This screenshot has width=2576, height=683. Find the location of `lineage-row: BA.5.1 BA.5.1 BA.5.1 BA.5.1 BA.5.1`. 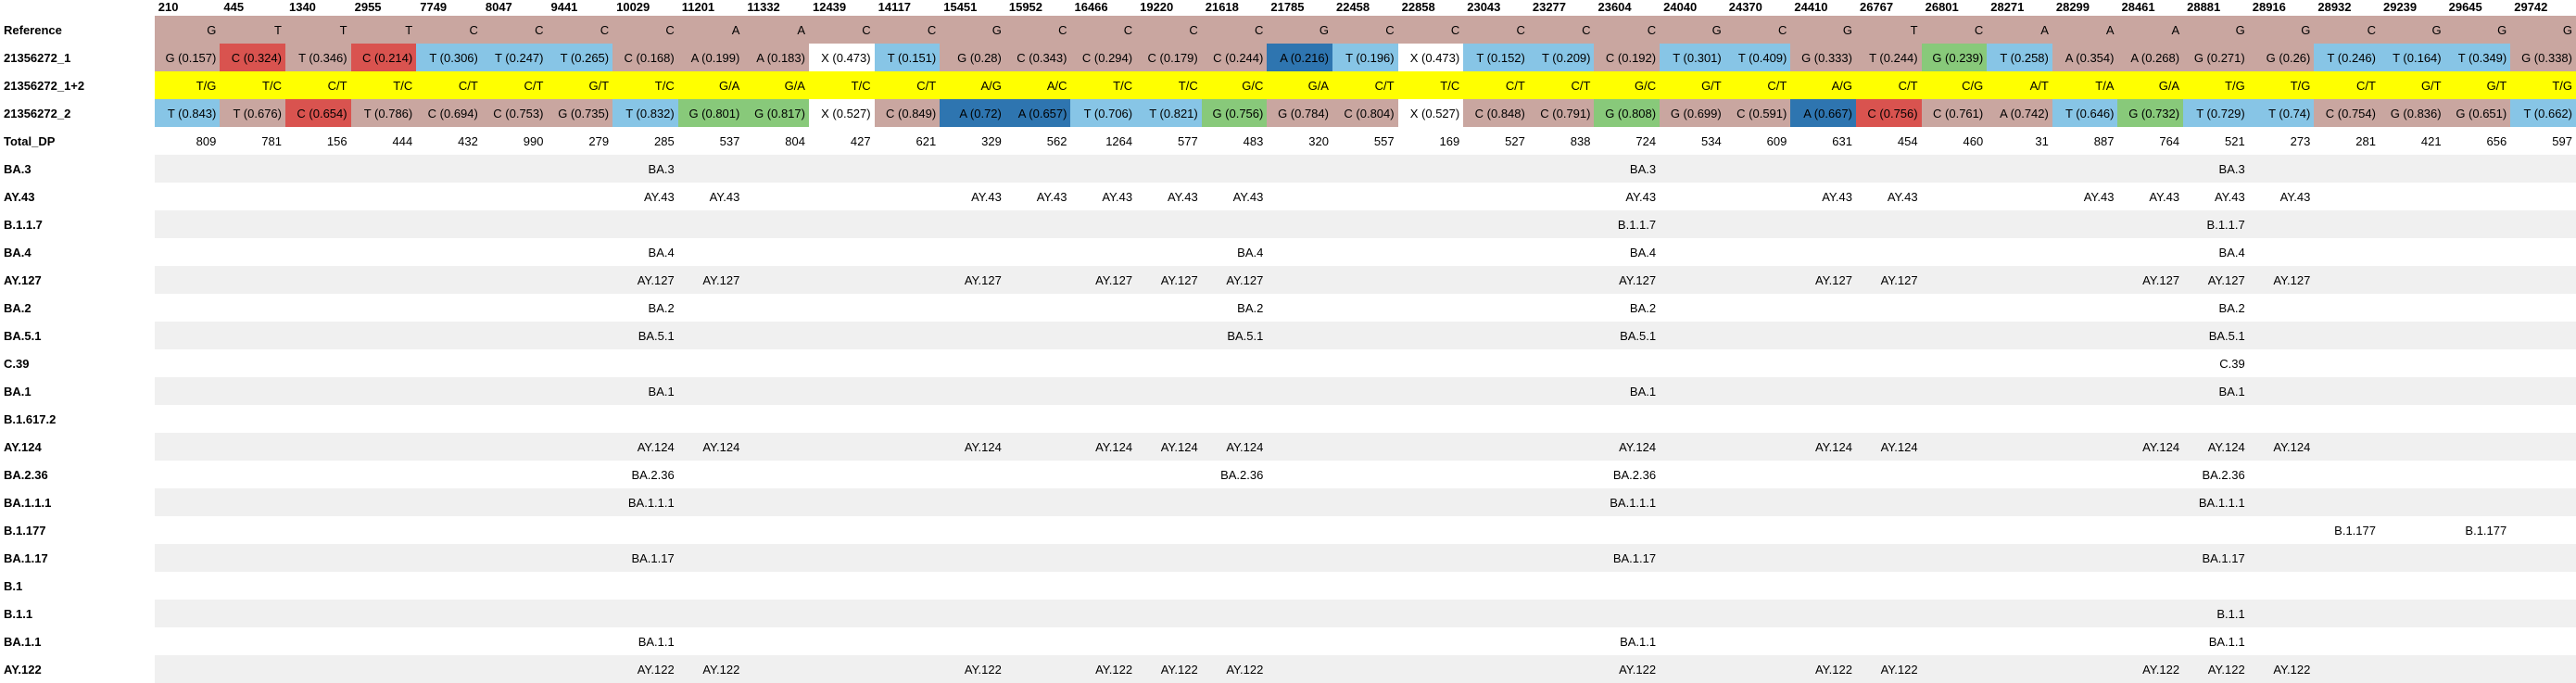

lineage-row: BA.5.1 BA.5.1 BA.5.1 BA.5.1 BA.5.1 is located at coordinates (1288, 335).